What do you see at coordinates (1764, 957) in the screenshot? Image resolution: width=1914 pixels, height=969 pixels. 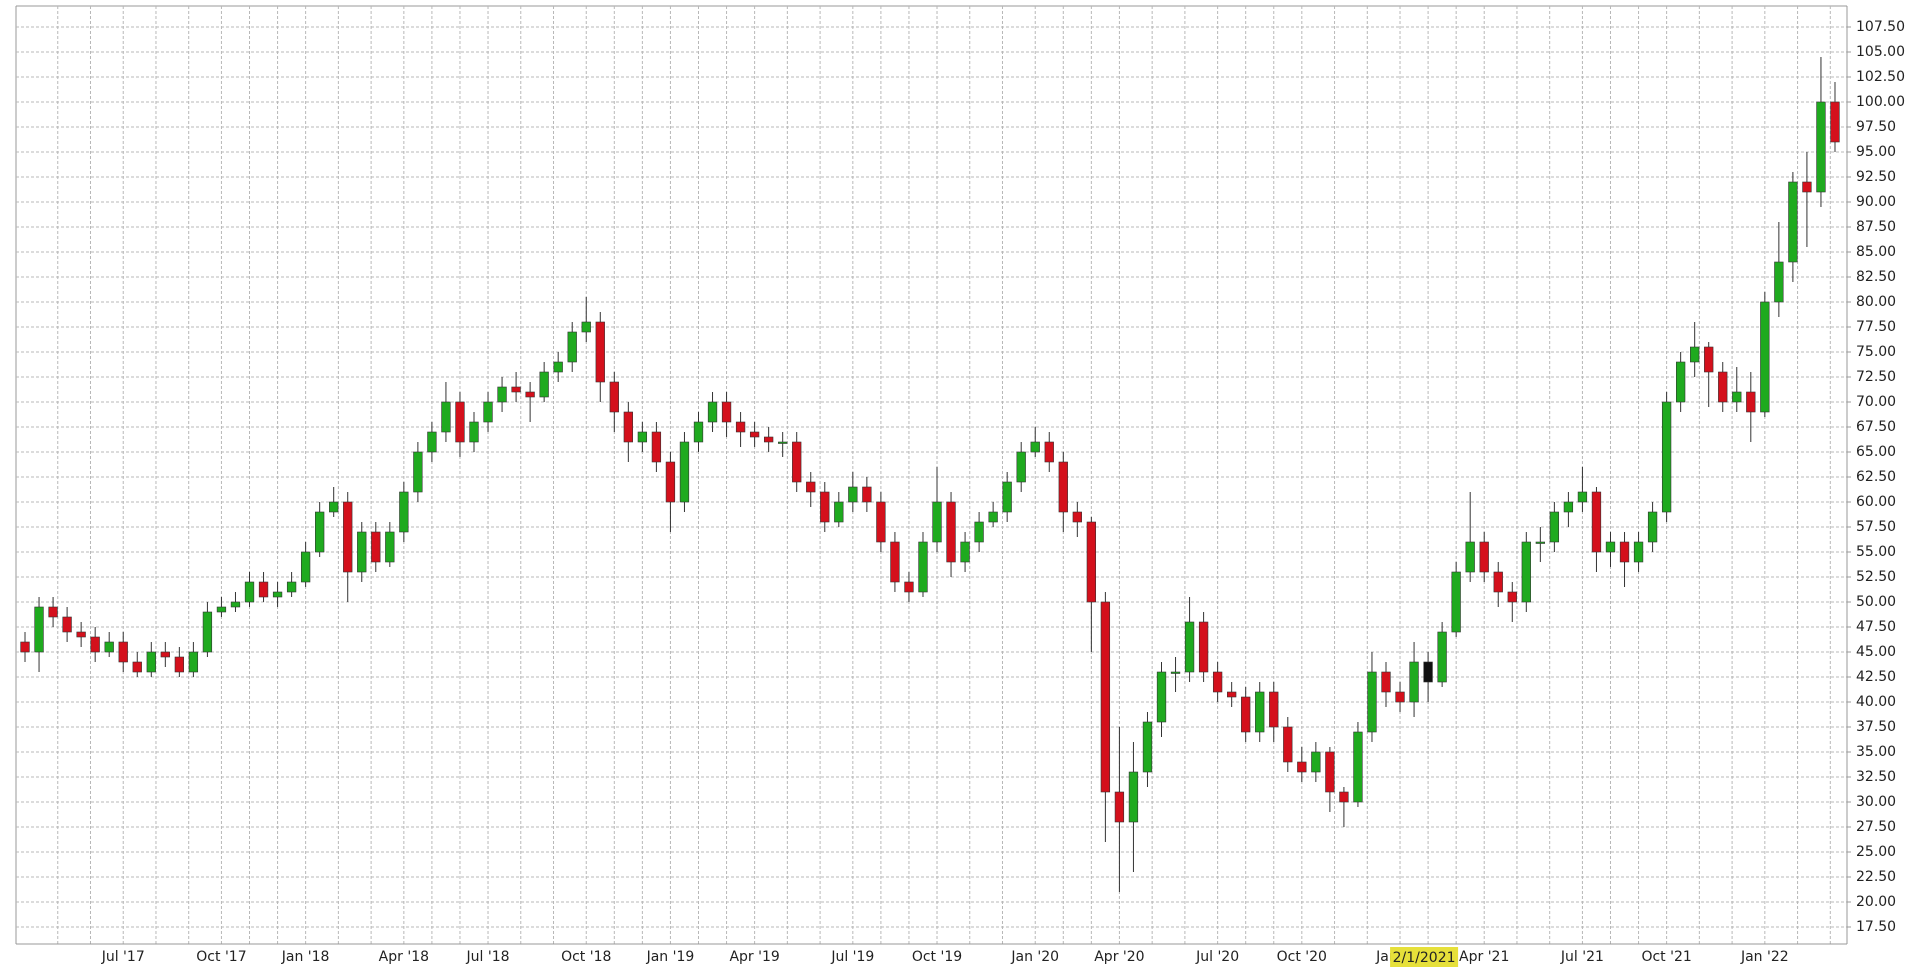 I see `x-tick-label: Jan '22` at bounding box center [1764, 957].